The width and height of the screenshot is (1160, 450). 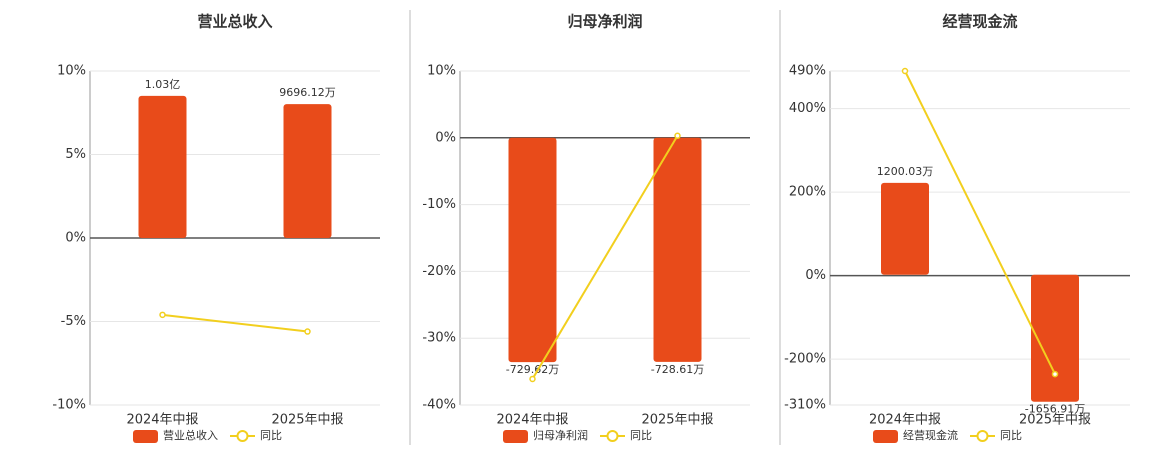 I want to click on y-tick-label: -30%, so click(x=439, y=338).